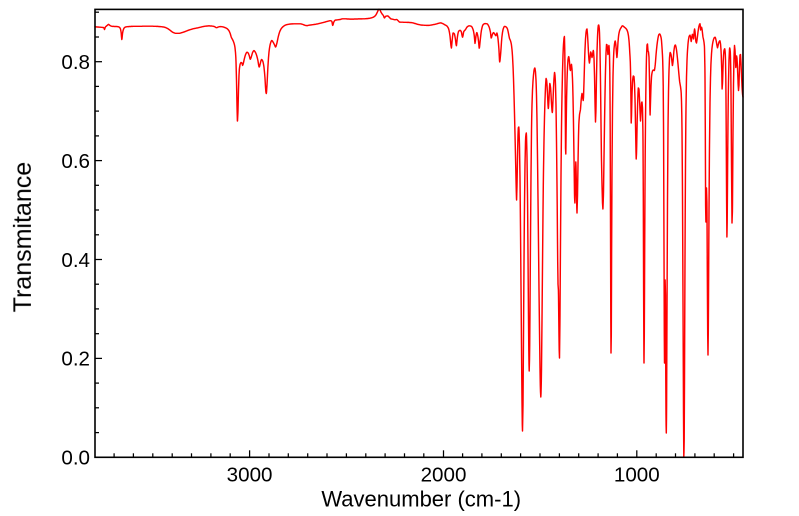 This screenshot has width=799, height=516. Describe the element at coordinates (75, 260) in the screenshot. I see `svg-text: 0.4` at that location.